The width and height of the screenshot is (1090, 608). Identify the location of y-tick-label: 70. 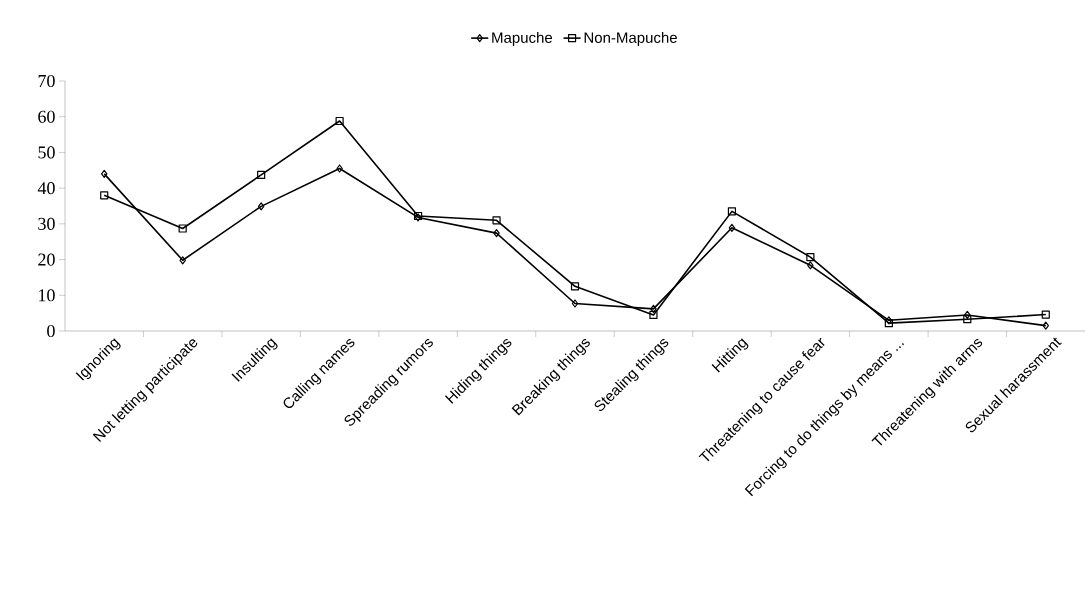
(46, 81).